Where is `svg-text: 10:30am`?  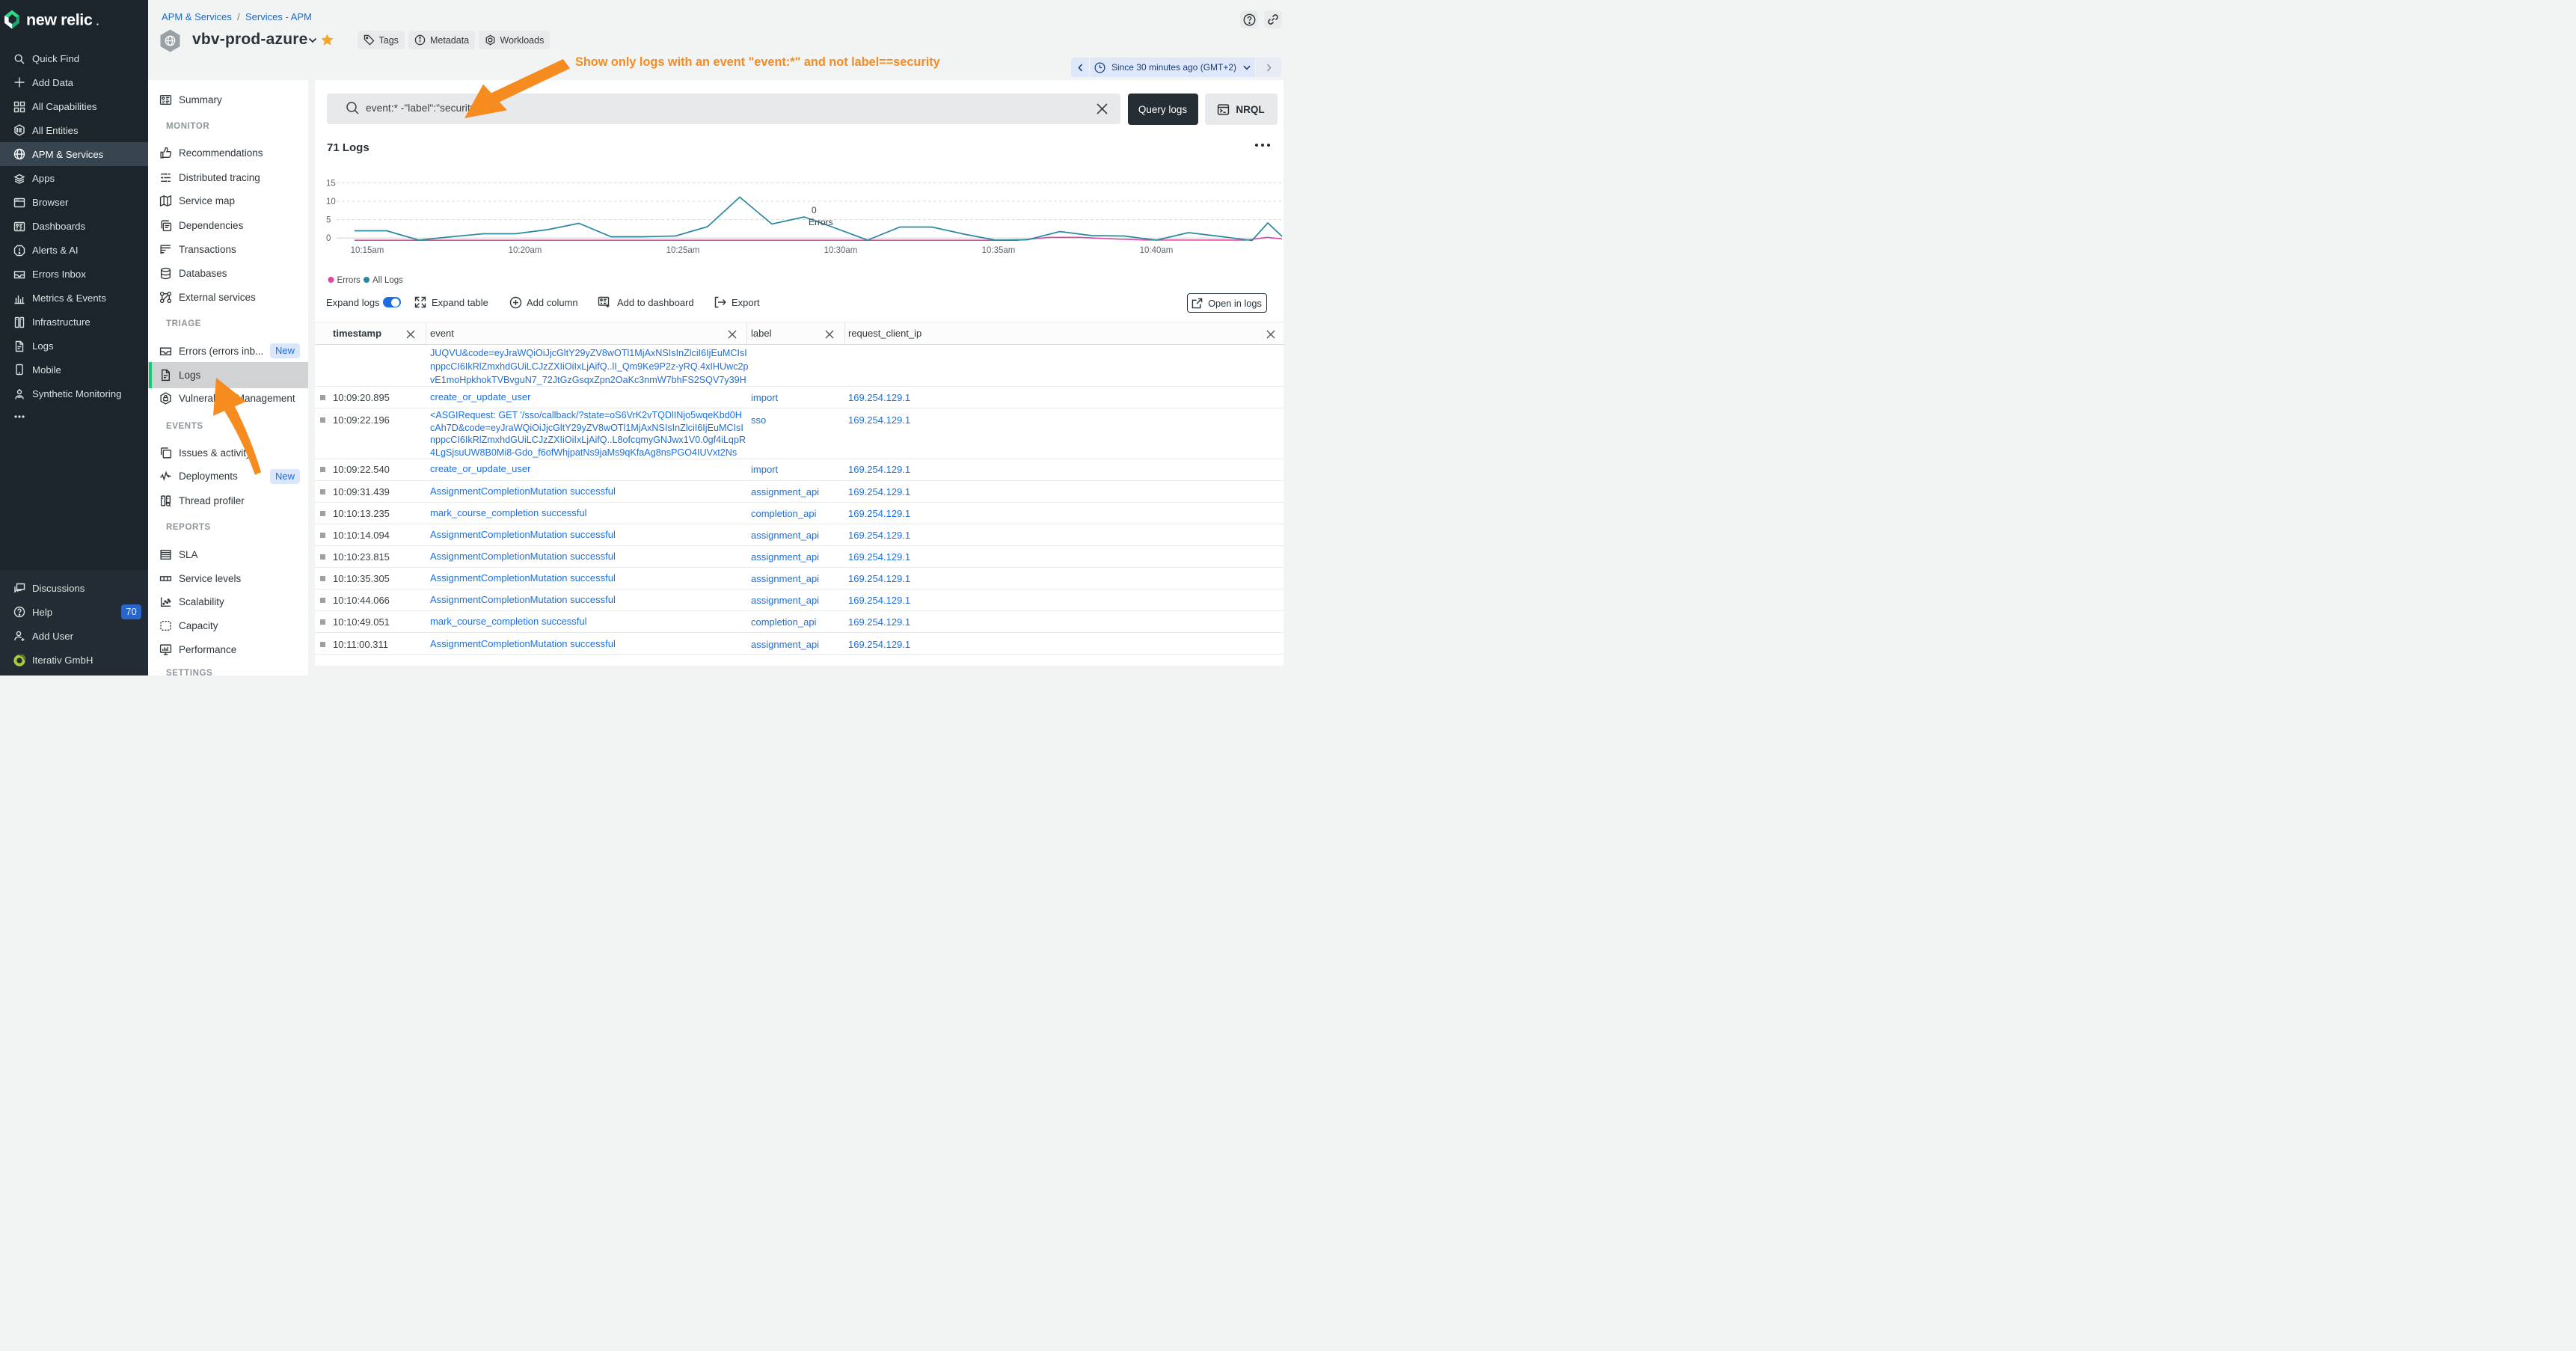 svg-text: 10:30am is located at coordinates (841, 251).